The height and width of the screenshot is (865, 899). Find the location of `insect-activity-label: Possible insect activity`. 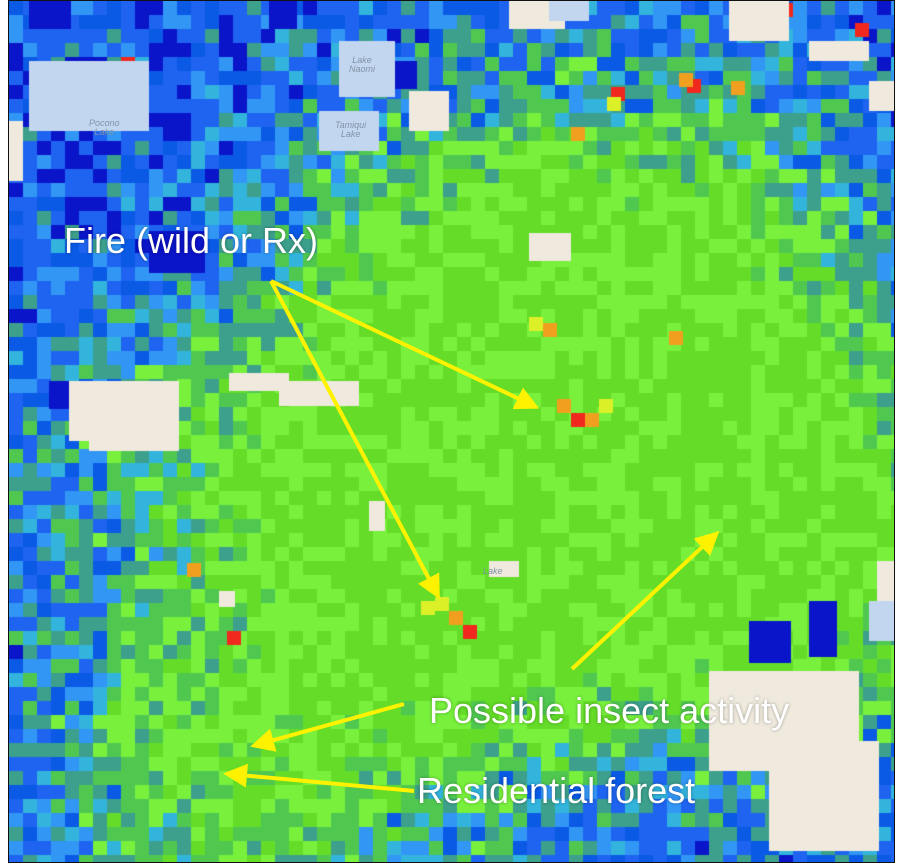

insect-activity-label: Possible insect activity is located at coordinates (609, 710).